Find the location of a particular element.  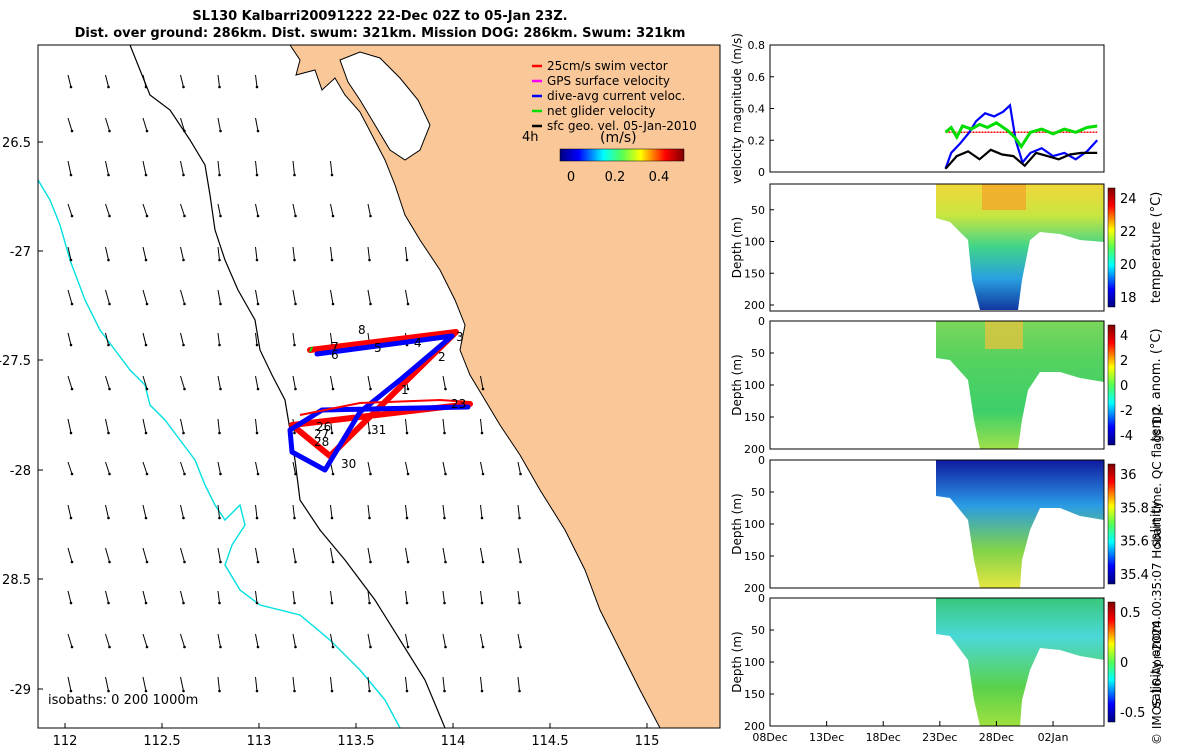

panel-y-tick-label: 0.8 is located at coordinates (757, 45).